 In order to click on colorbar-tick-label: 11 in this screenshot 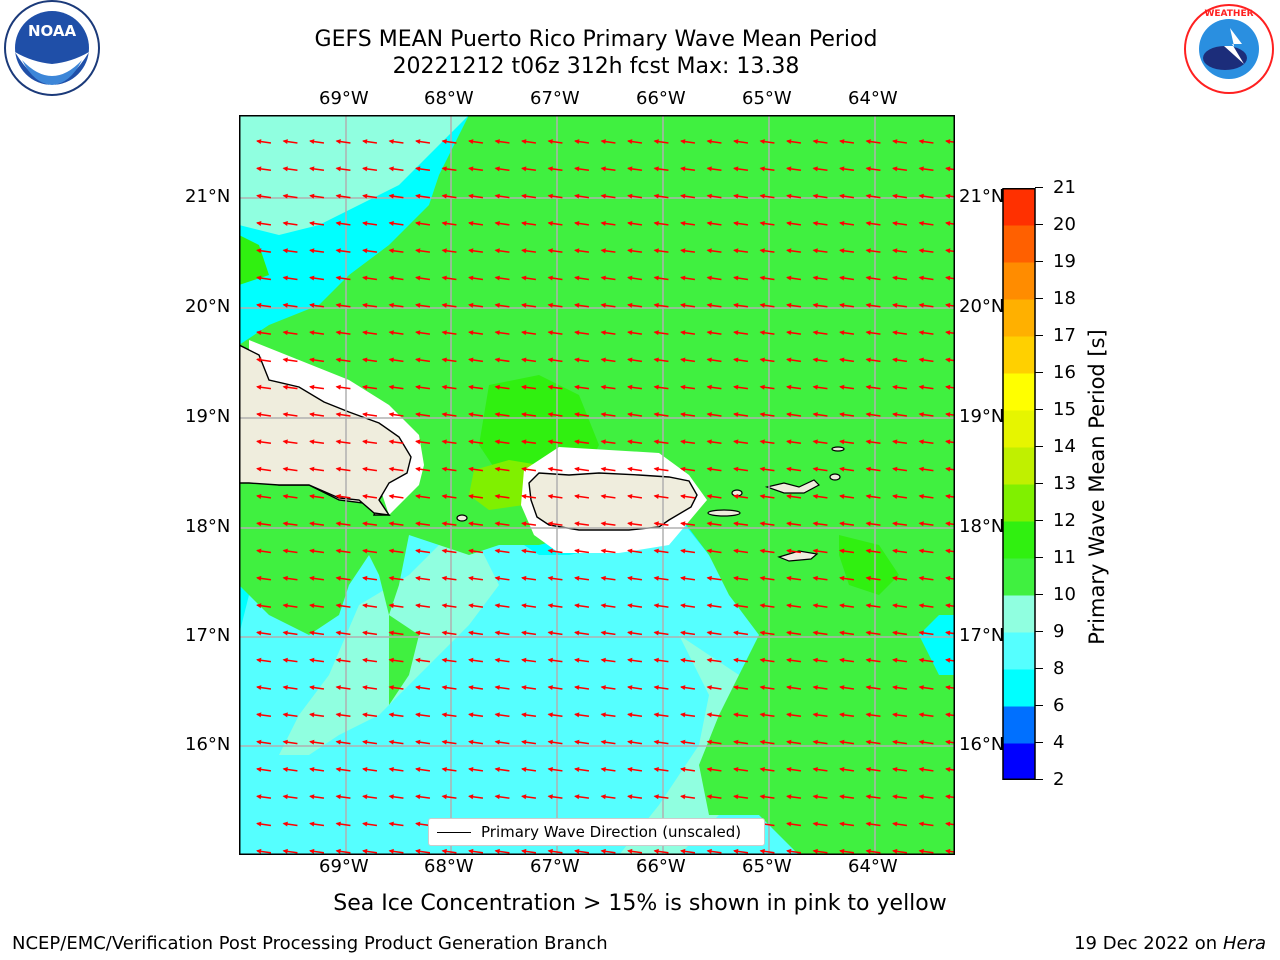, I will do `click(1064, 557)`.